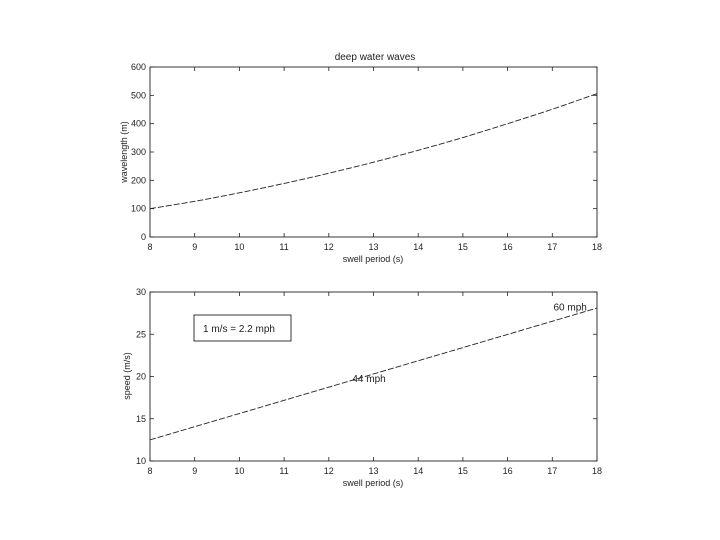 The height and width of the screenshot is (540, 720). What do you see at coordinates (239, 329) in the screenshot?
I see `conversion-legend-text: 1 m/s = 2.2 mph` at bounding box center [239, 329].